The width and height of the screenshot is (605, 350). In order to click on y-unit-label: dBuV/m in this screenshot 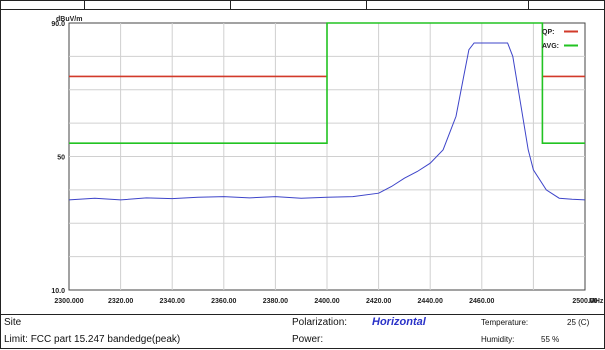, I will do `click(69, 19)`.